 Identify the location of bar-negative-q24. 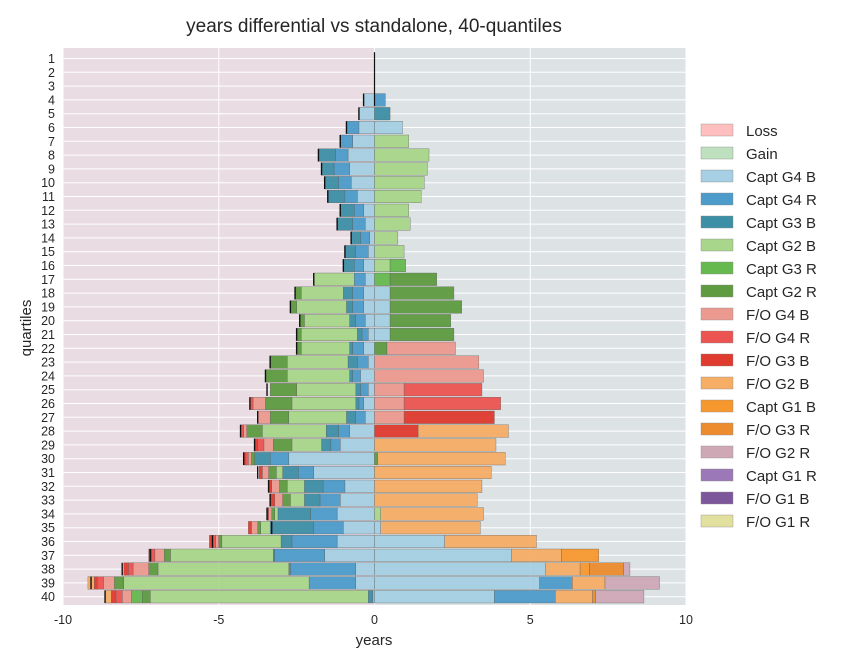
(276, 376).